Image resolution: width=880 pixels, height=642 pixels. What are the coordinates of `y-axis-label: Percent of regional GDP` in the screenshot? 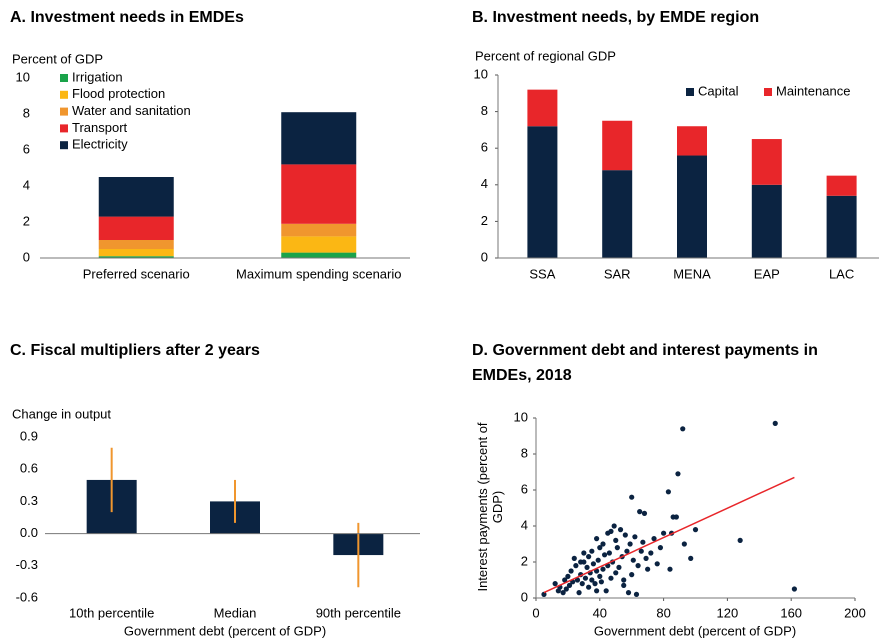 It's located at (545, 55).